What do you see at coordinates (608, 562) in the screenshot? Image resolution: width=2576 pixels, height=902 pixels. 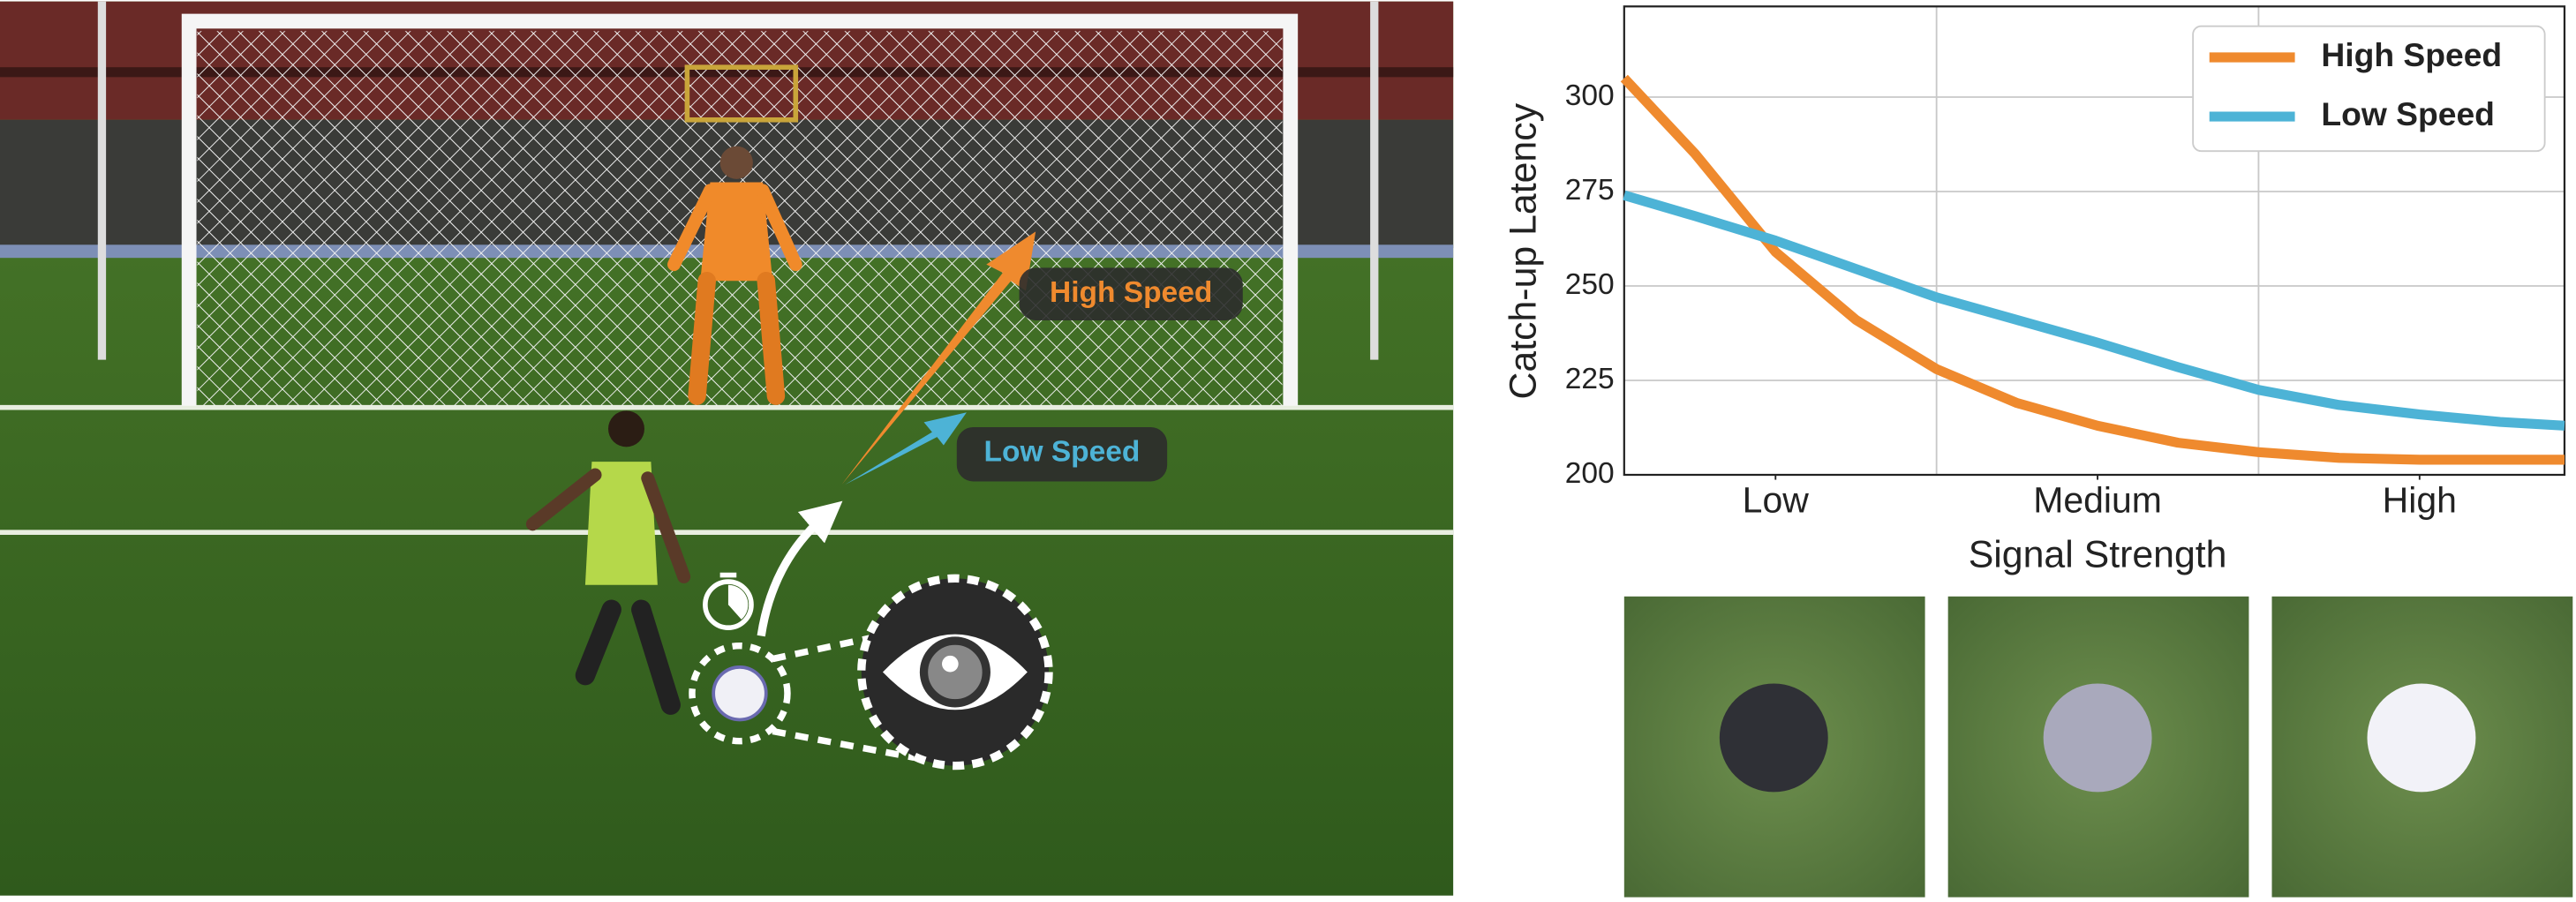 I see `kicker` at bounding box center [608, 562].